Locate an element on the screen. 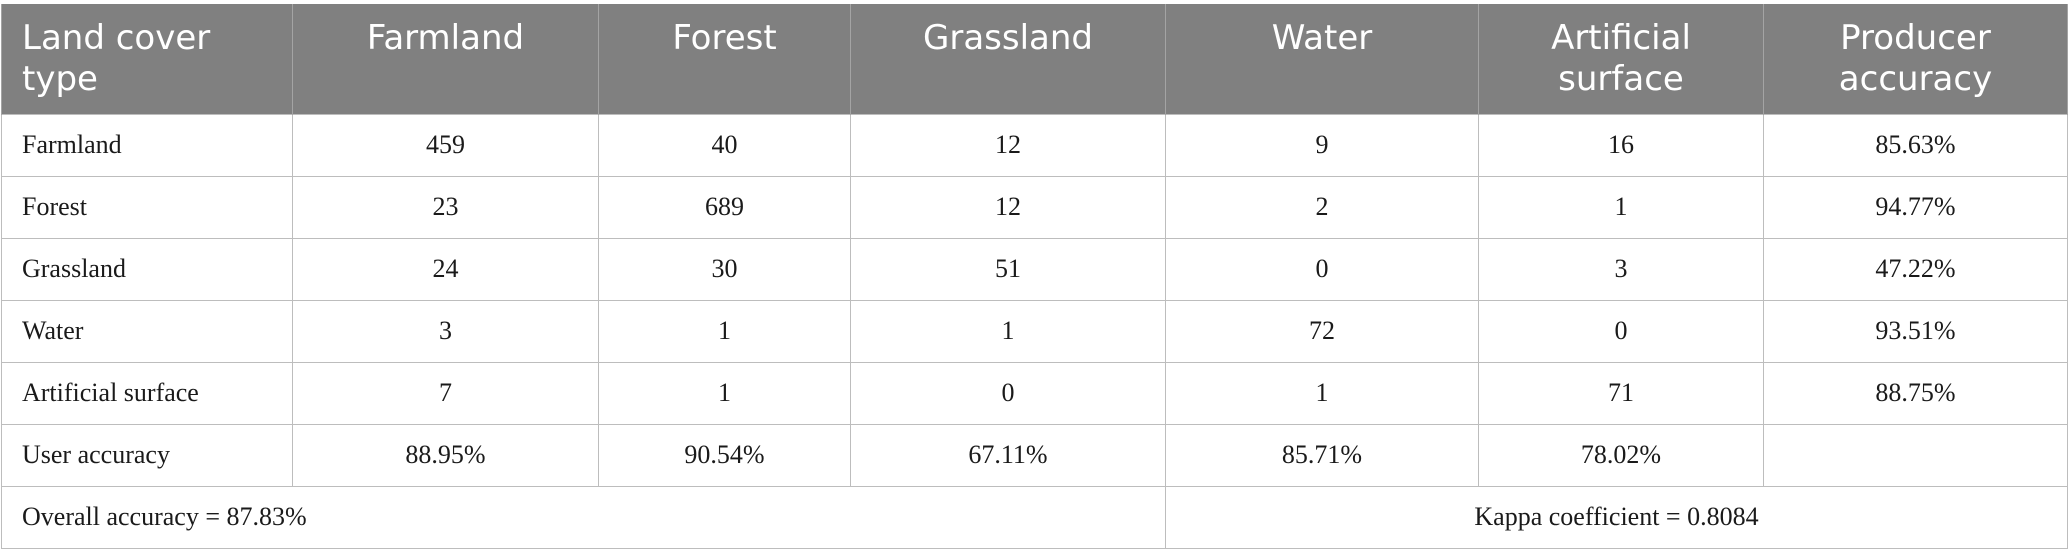 This screenshot has height=560, width=2068. table-row-grassland: Grassland 24 30 51 0 3 47.22% is located at coordinates (1034, 269).